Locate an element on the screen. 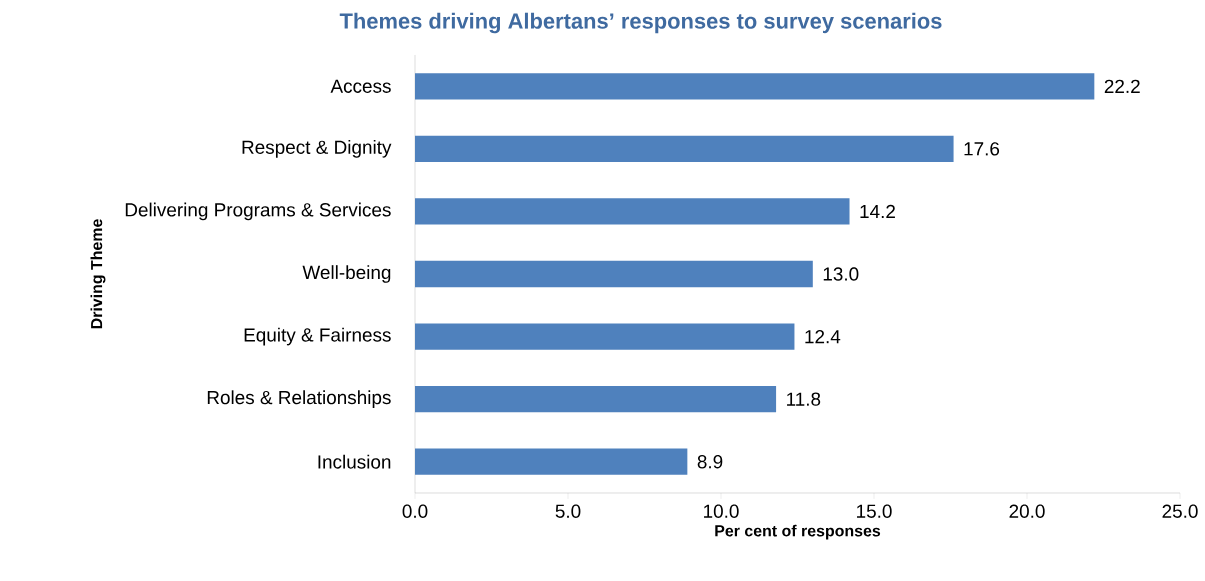 The image size is (1205, 581). data-label: 17.6 is located at coordinates (982, 149).